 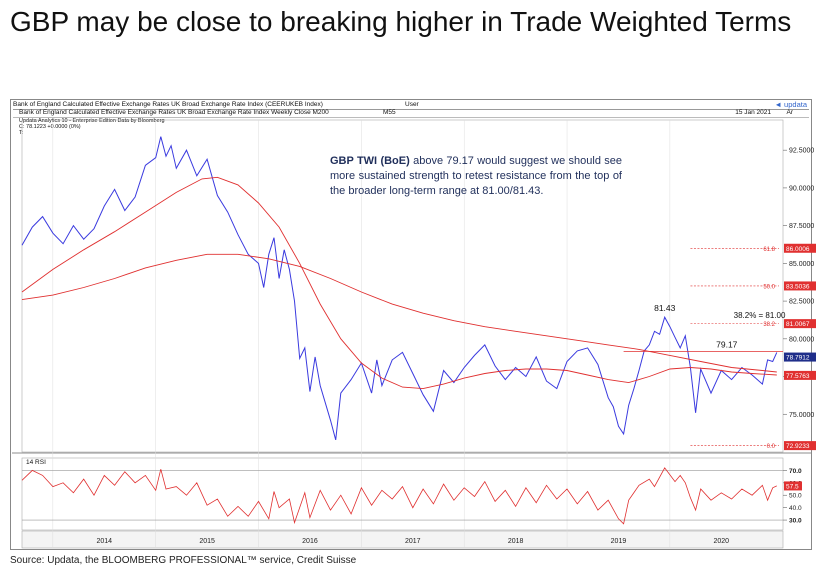 I want to click on updata-logo: ◄ updata, so click(x=790, y=104).